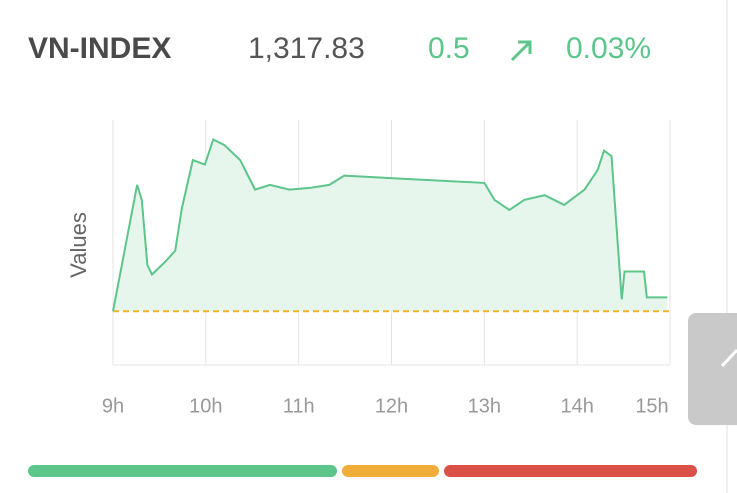  What do you see at coordinates (78, 245) in the screenshot?
I see `y-axis-label: Values` at bounding box center [78, 245].